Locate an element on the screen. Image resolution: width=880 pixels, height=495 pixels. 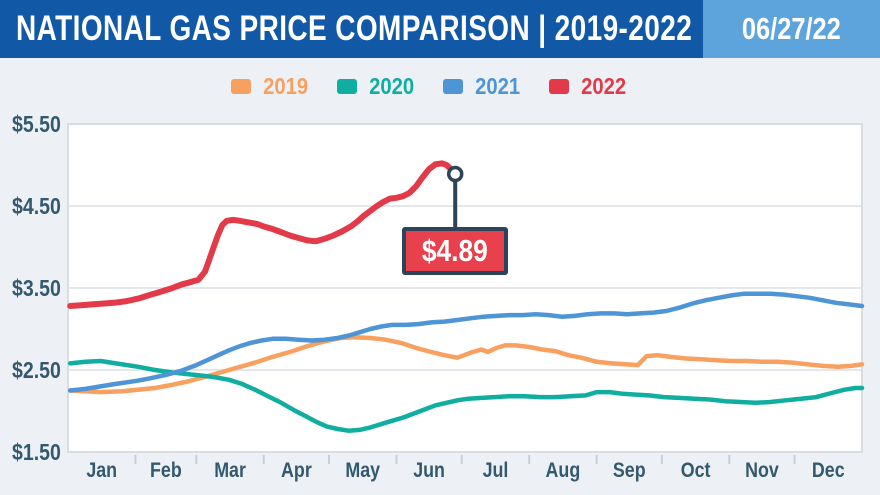
series-line-2022 is located at coordinates (263, 234).